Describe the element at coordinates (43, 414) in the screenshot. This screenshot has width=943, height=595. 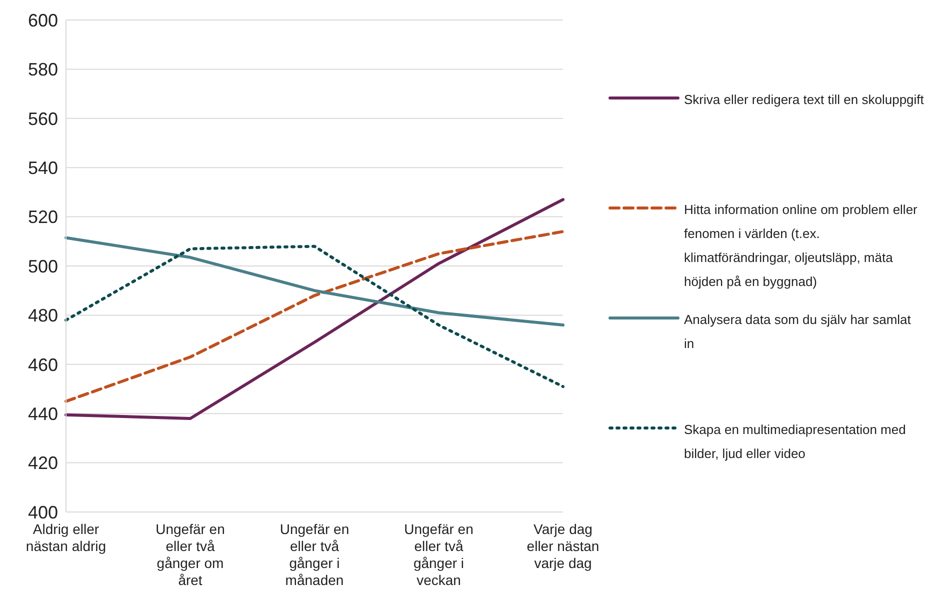
I see `y-tick-label: 440` at that location.